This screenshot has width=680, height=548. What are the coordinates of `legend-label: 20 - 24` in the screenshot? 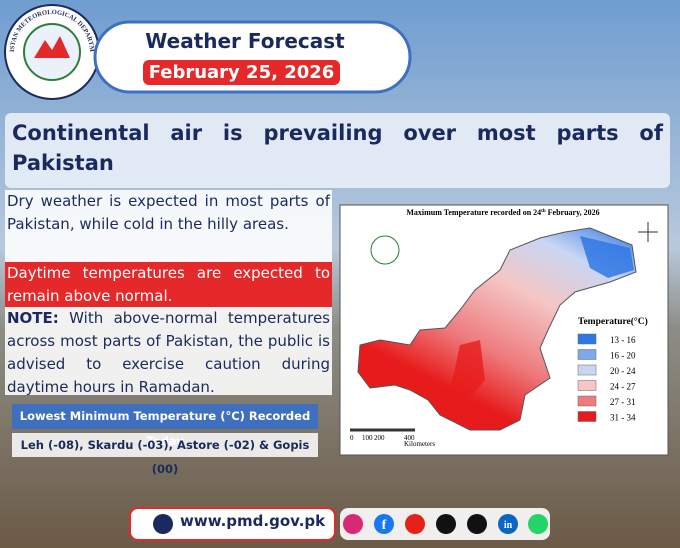 It's located at (623, 371).